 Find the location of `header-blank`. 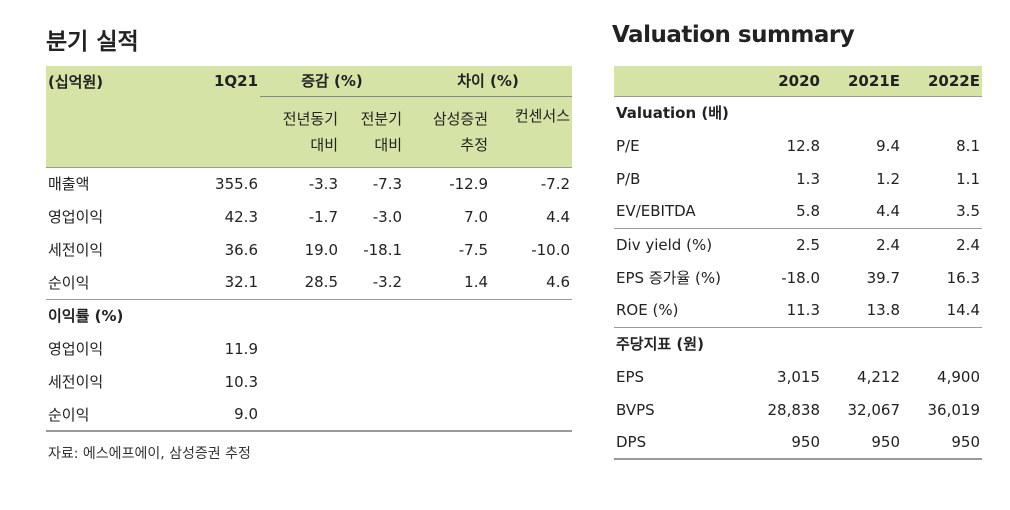

header-blank is located at coordinates (678, 81).